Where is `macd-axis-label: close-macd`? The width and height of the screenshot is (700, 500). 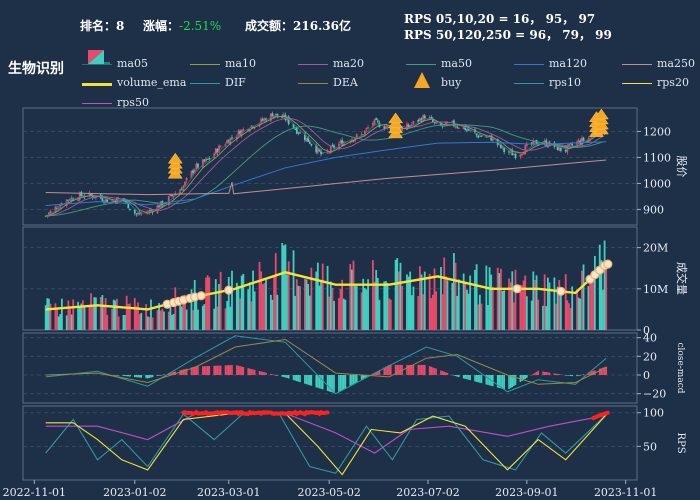
macd-axis-label: close-macd is located at coordinates (680, 367).